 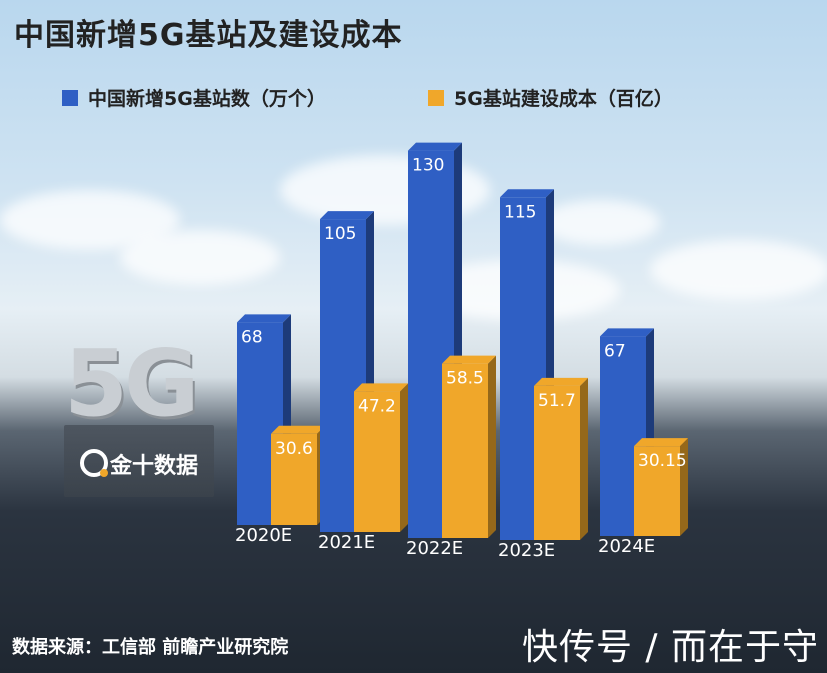 What do you see at coordinates (615, 351) in the screenshot?
I see `data-label-0-4: 67` at bounding box center [615, 351].